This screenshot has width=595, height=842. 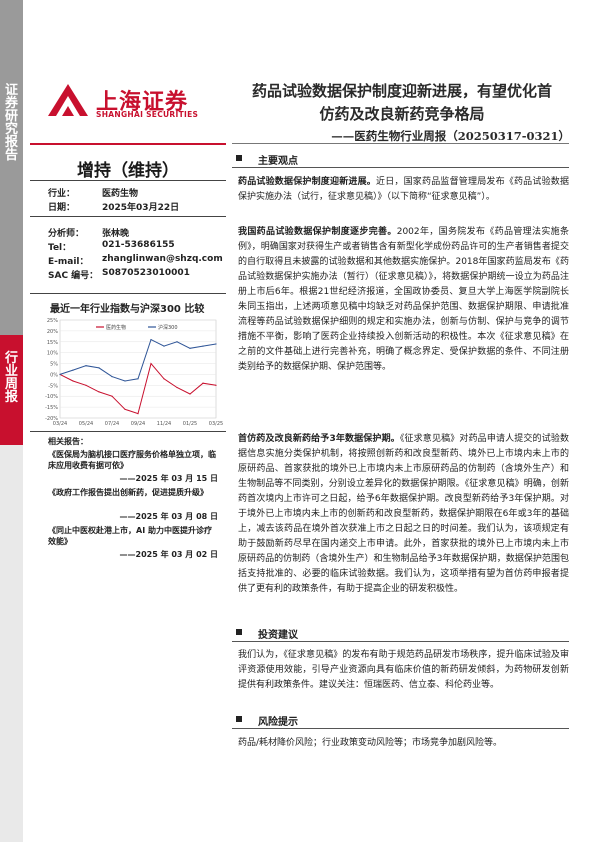 What do you see at coordinates (142, 102) in the screenshot?
I see `logo-name-cn: 上海证券` at bounding box center [142, 102].